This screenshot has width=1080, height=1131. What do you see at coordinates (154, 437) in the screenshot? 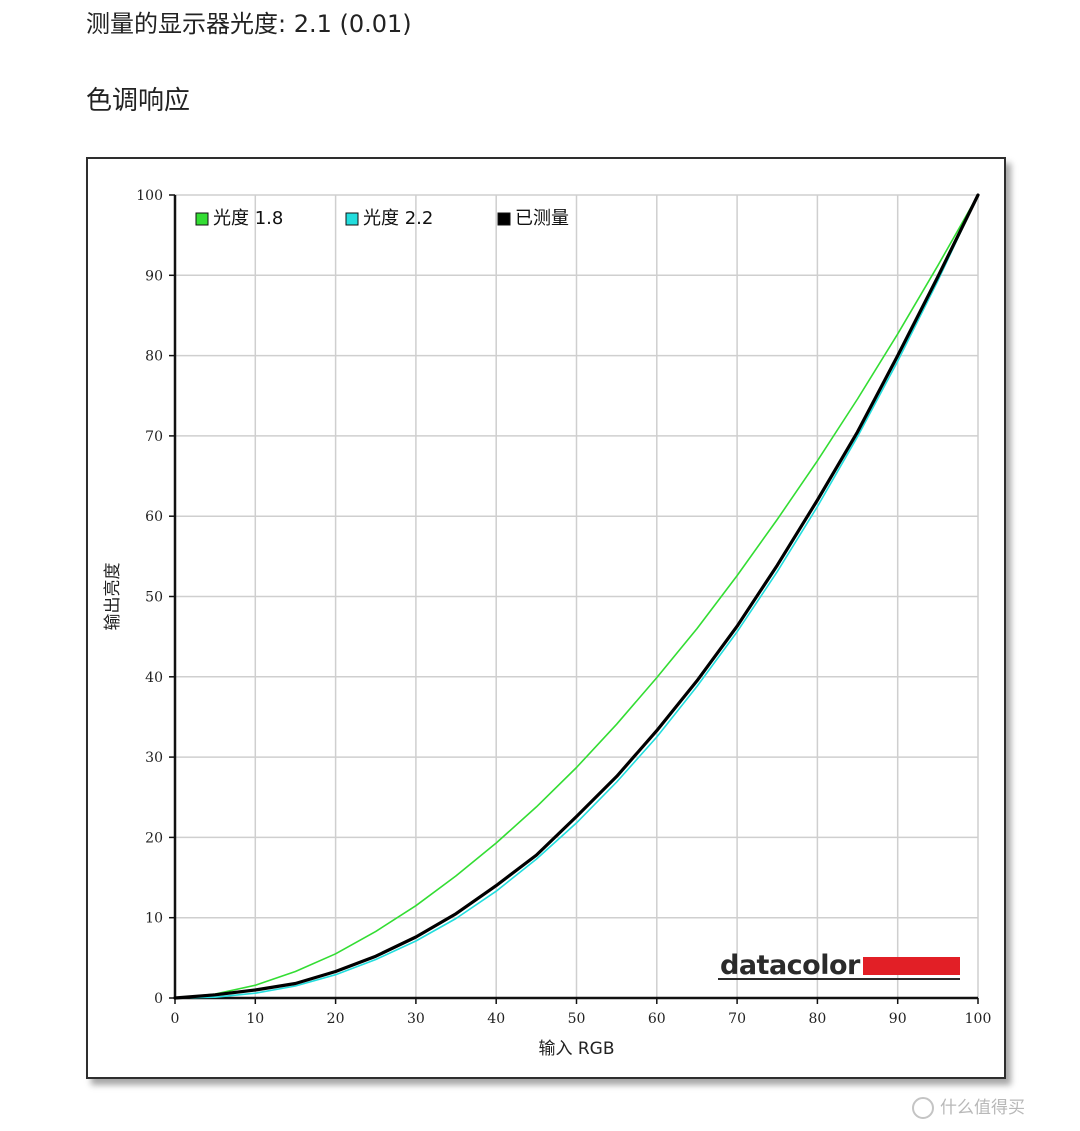
I see `y-tick-label-7: 70` at bounding box center [154, 437].